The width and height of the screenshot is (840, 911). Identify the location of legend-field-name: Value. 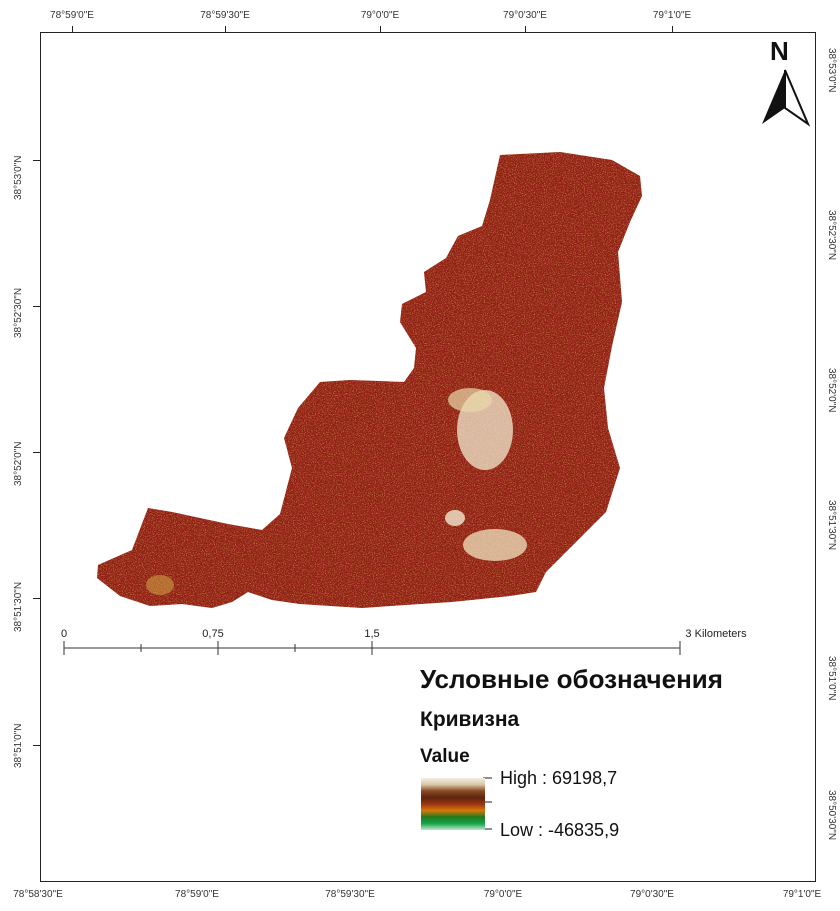
(445, 756).